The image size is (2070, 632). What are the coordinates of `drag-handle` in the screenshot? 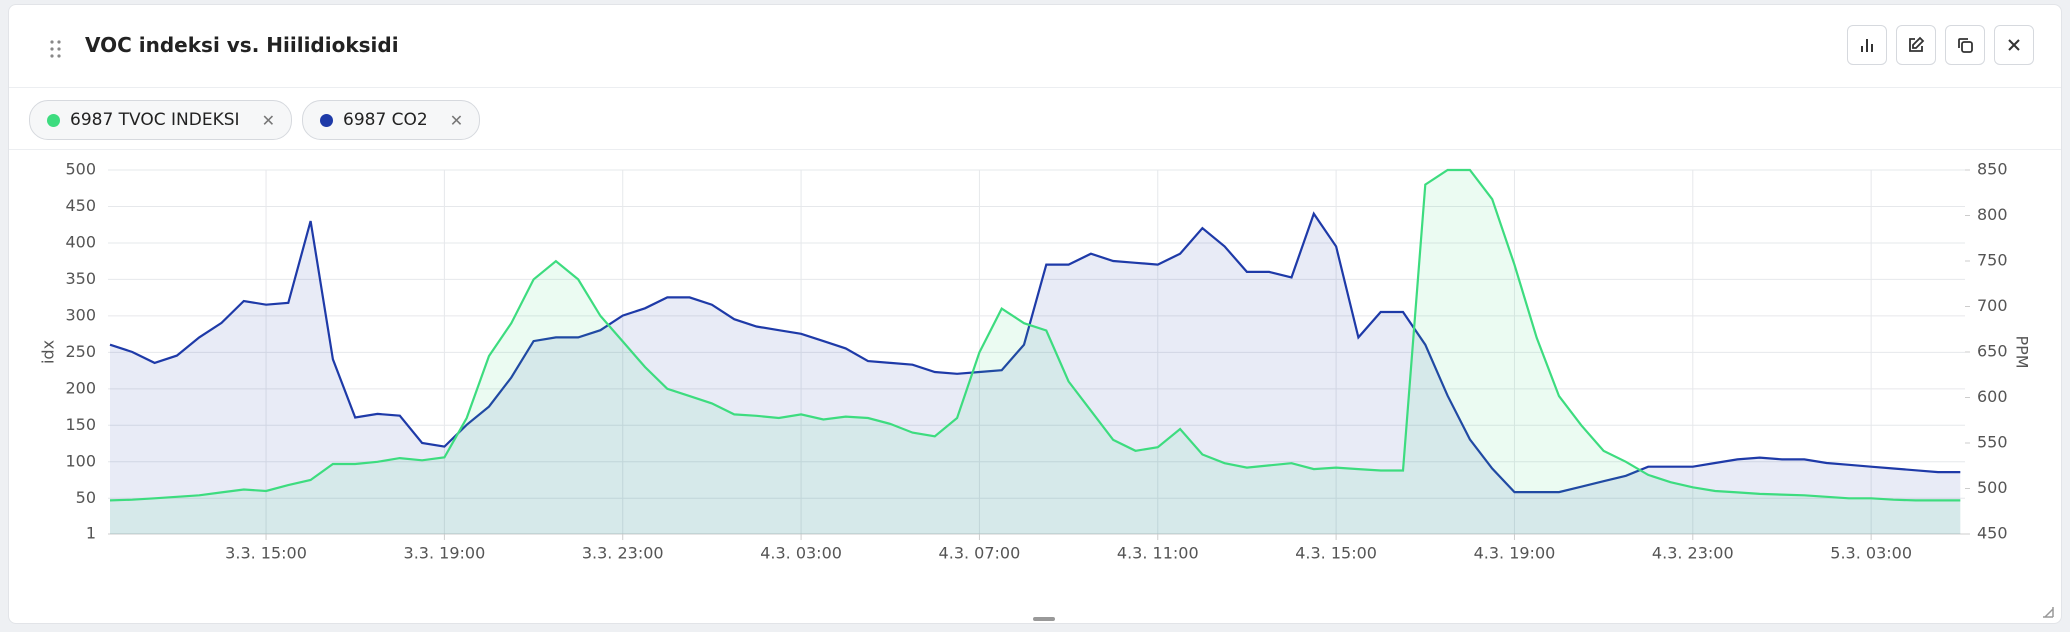 It's located at (56, 49).